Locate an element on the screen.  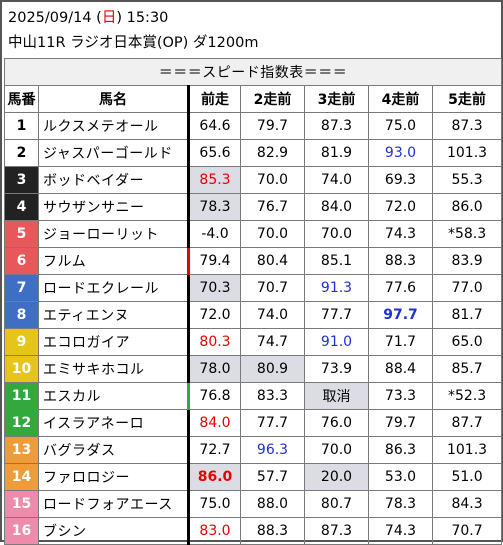
table-row: 12 イスラアネーロ 84.0 77.7 76.0 79.7 87.7 is located at coordinates (253, 423).